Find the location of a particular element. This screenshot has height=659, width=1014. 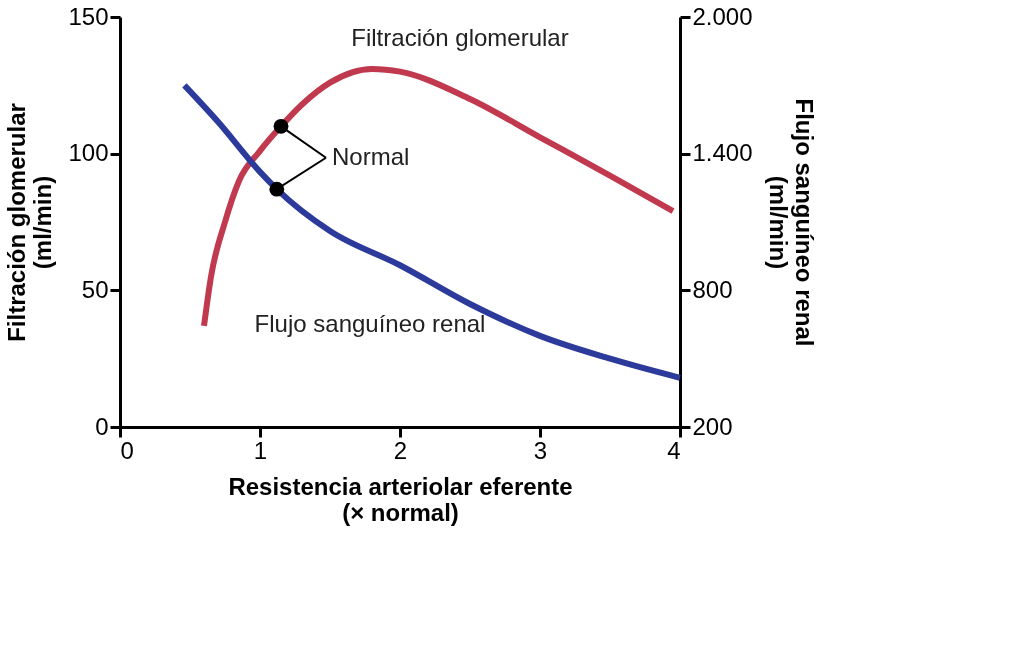

y-tick-label: 150 is located at coordinates (88, 16).